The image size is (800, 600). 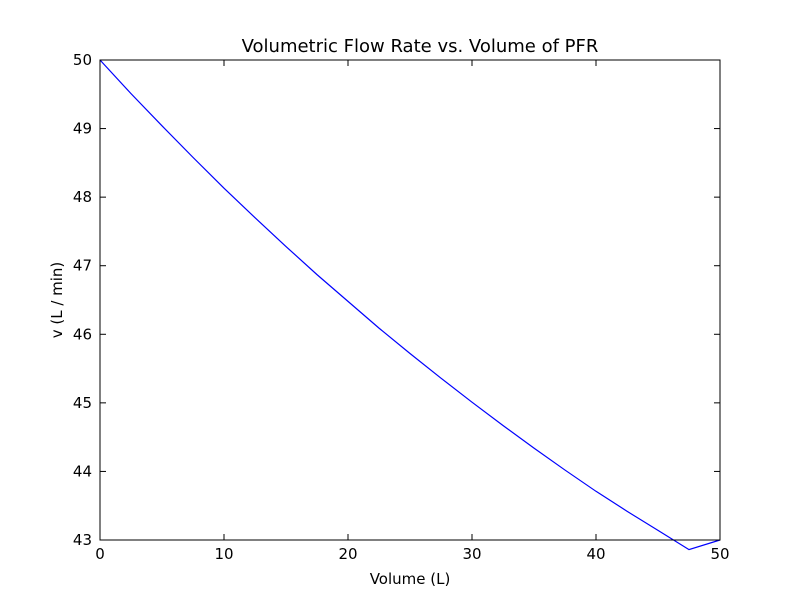 I want to click on y-tick-label: 43, so click(x=82, y=540).